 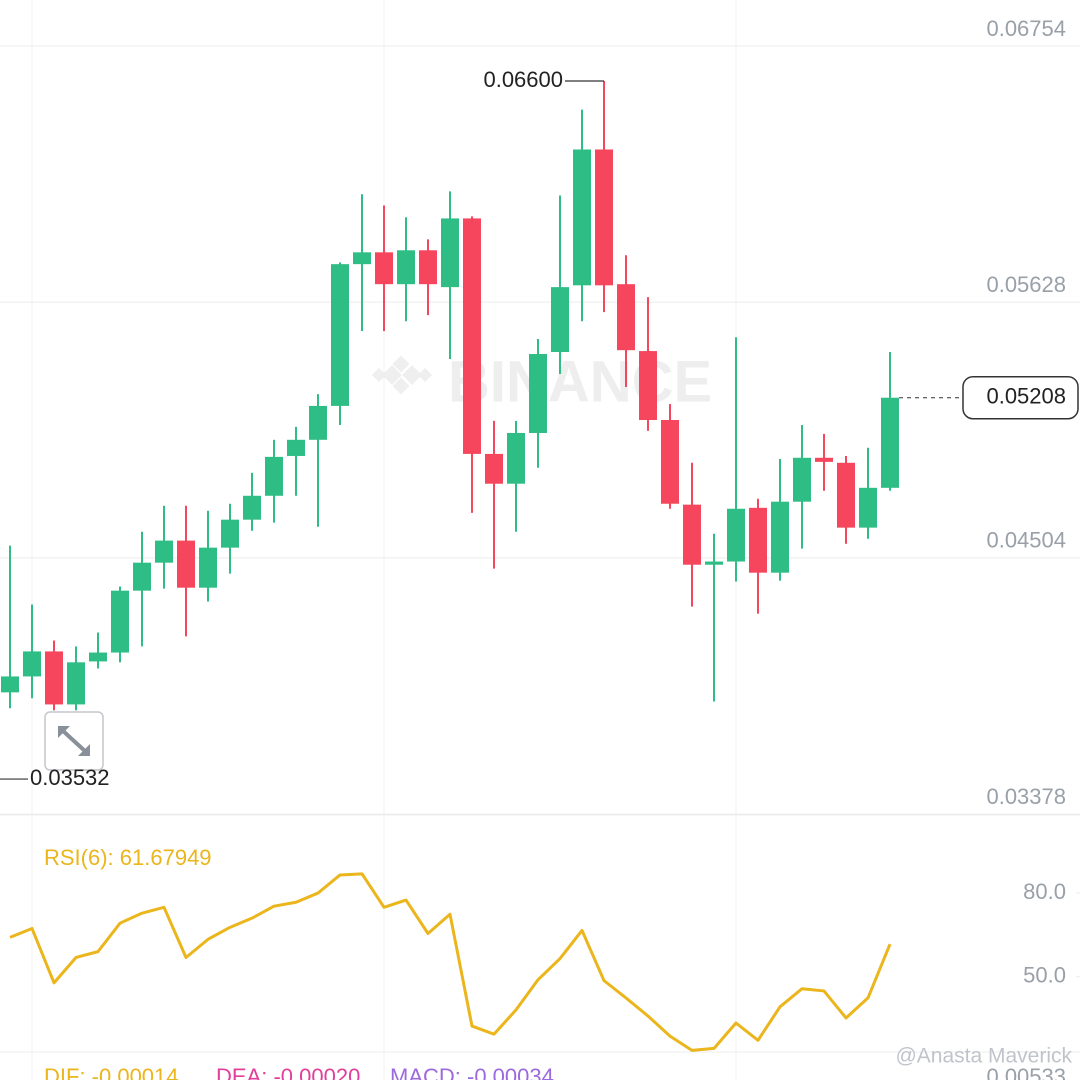 What do you see at coordinates (523, 79) in the screenshot?
I see `high-label: 0.06600` at bounding box center [523, 79].